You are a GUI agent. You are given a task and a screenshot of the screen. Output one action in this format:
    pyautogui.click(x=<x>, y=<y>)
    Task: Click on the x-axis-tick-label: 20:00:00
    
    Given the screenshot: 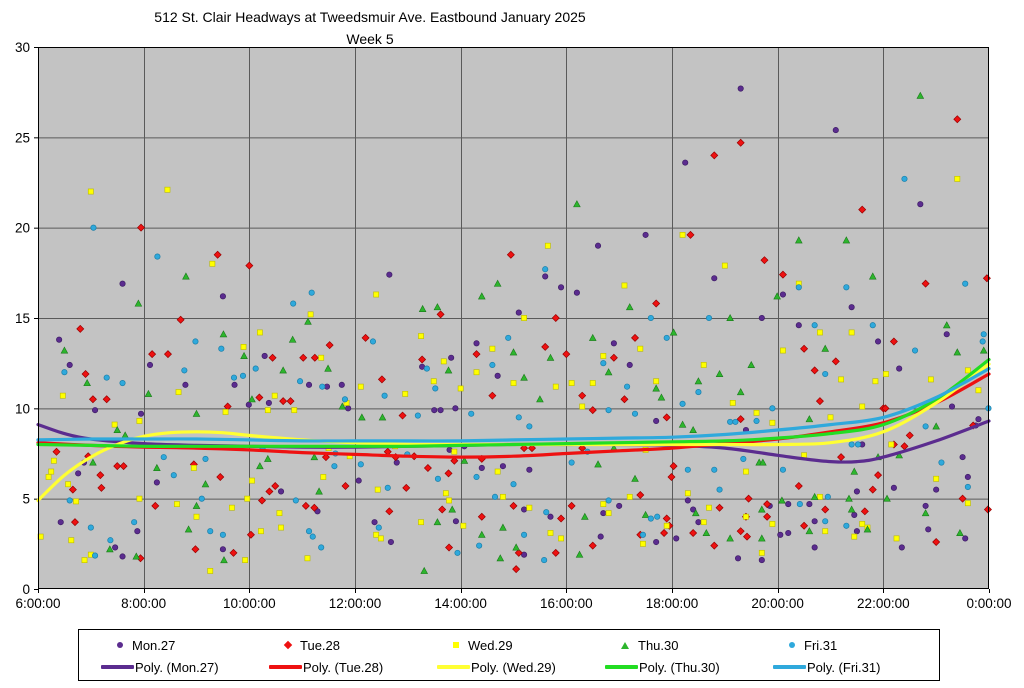 What is the action you would take?
    pyautogui.click(x=777, y=603)
    